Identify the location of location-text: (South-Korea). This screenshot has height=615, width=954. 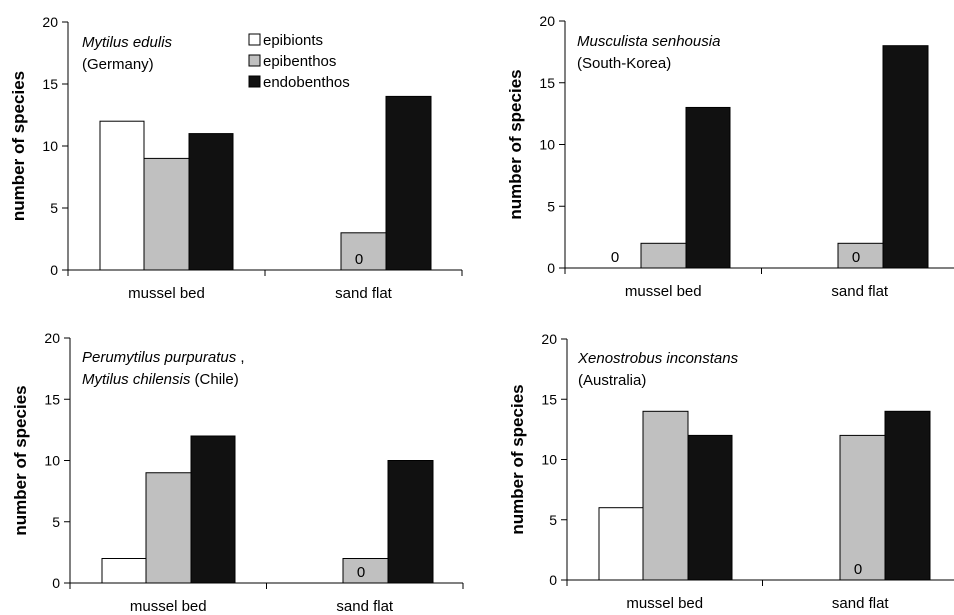
(624, 63).